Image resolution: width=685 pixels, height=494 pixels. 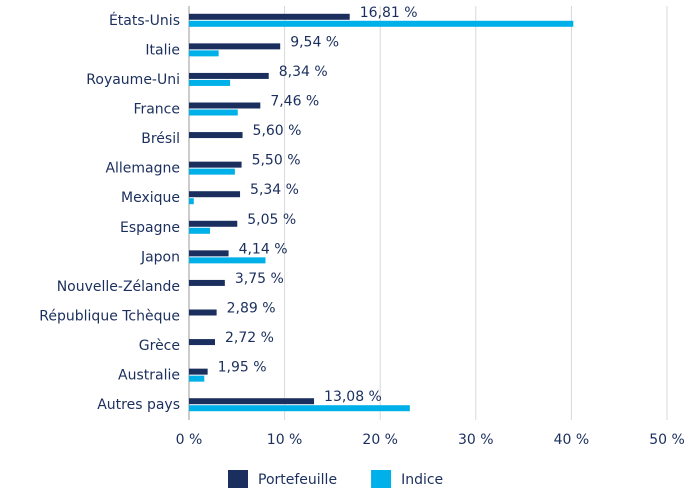 What do you see at coordinates (380, 440) in the screenshot?
I see `x-tick-label: 20 %` at bounding box center [380, 440].